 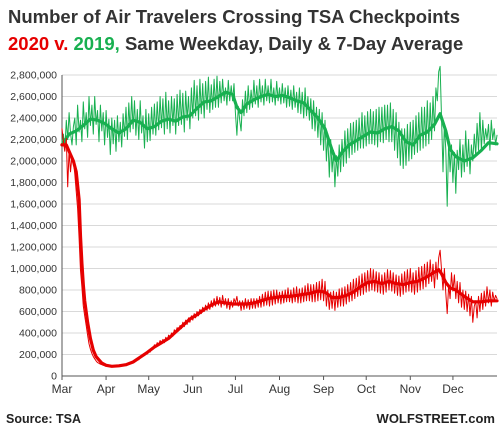 What do you see at coordinates (33, 119) in the screenshot?
I see `y-tick-label: 2,400,000` at bounding box center [33, 119].